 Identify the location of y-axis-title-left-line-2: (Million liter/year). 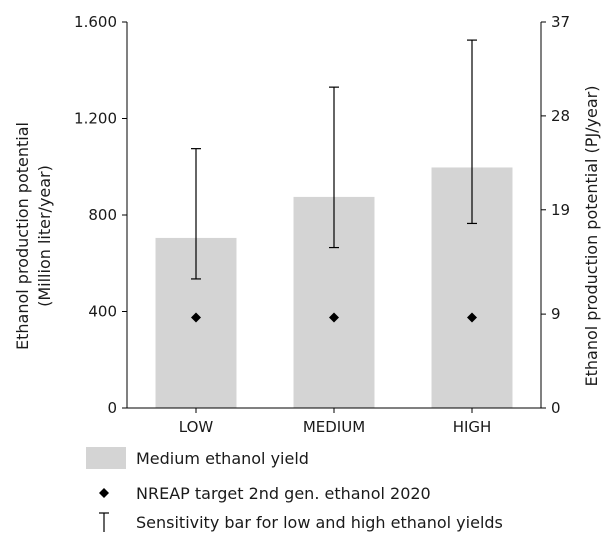
(44, 236).